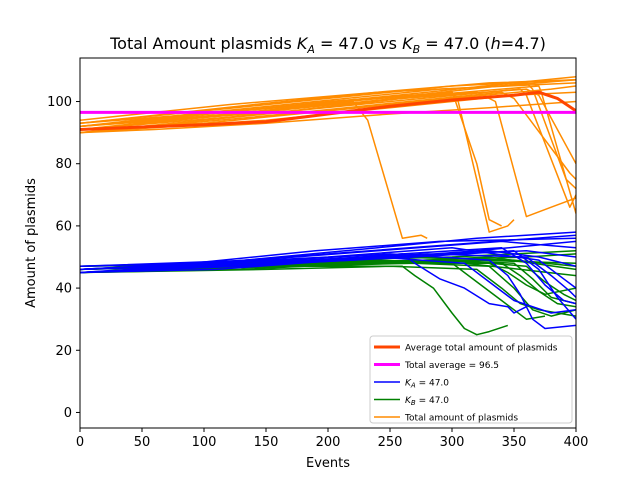 This screenshot has height=480, width=640. I want to click on y-tick-label: 60, so click(63, 226).